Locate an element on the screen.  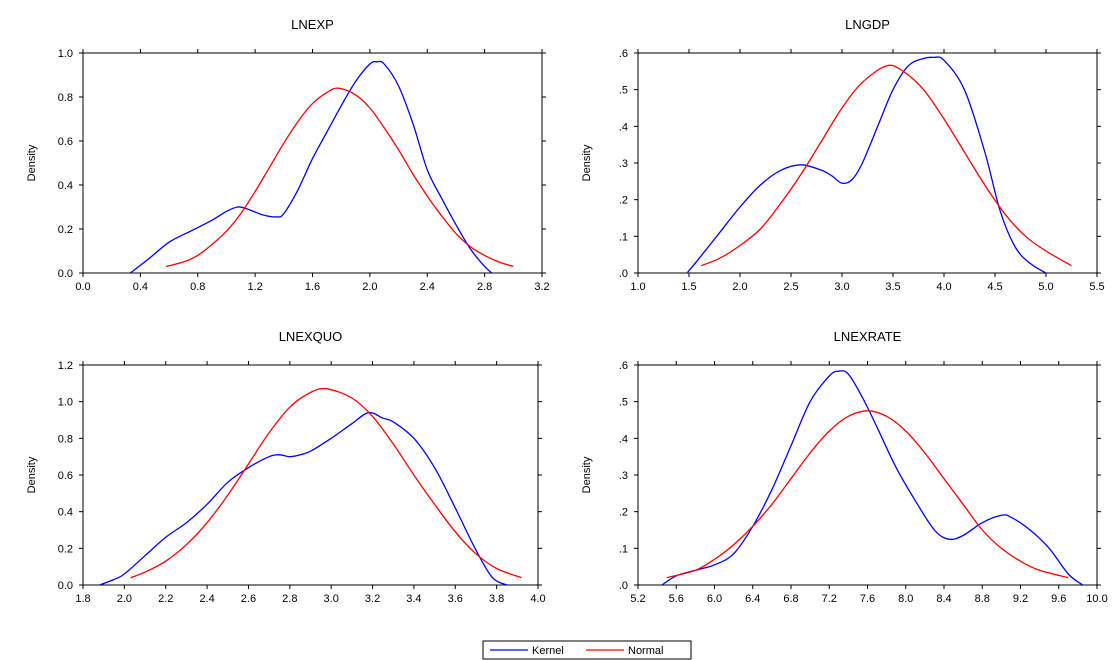
x-tick-label: 5.2 is located at coordinates (637, 599).